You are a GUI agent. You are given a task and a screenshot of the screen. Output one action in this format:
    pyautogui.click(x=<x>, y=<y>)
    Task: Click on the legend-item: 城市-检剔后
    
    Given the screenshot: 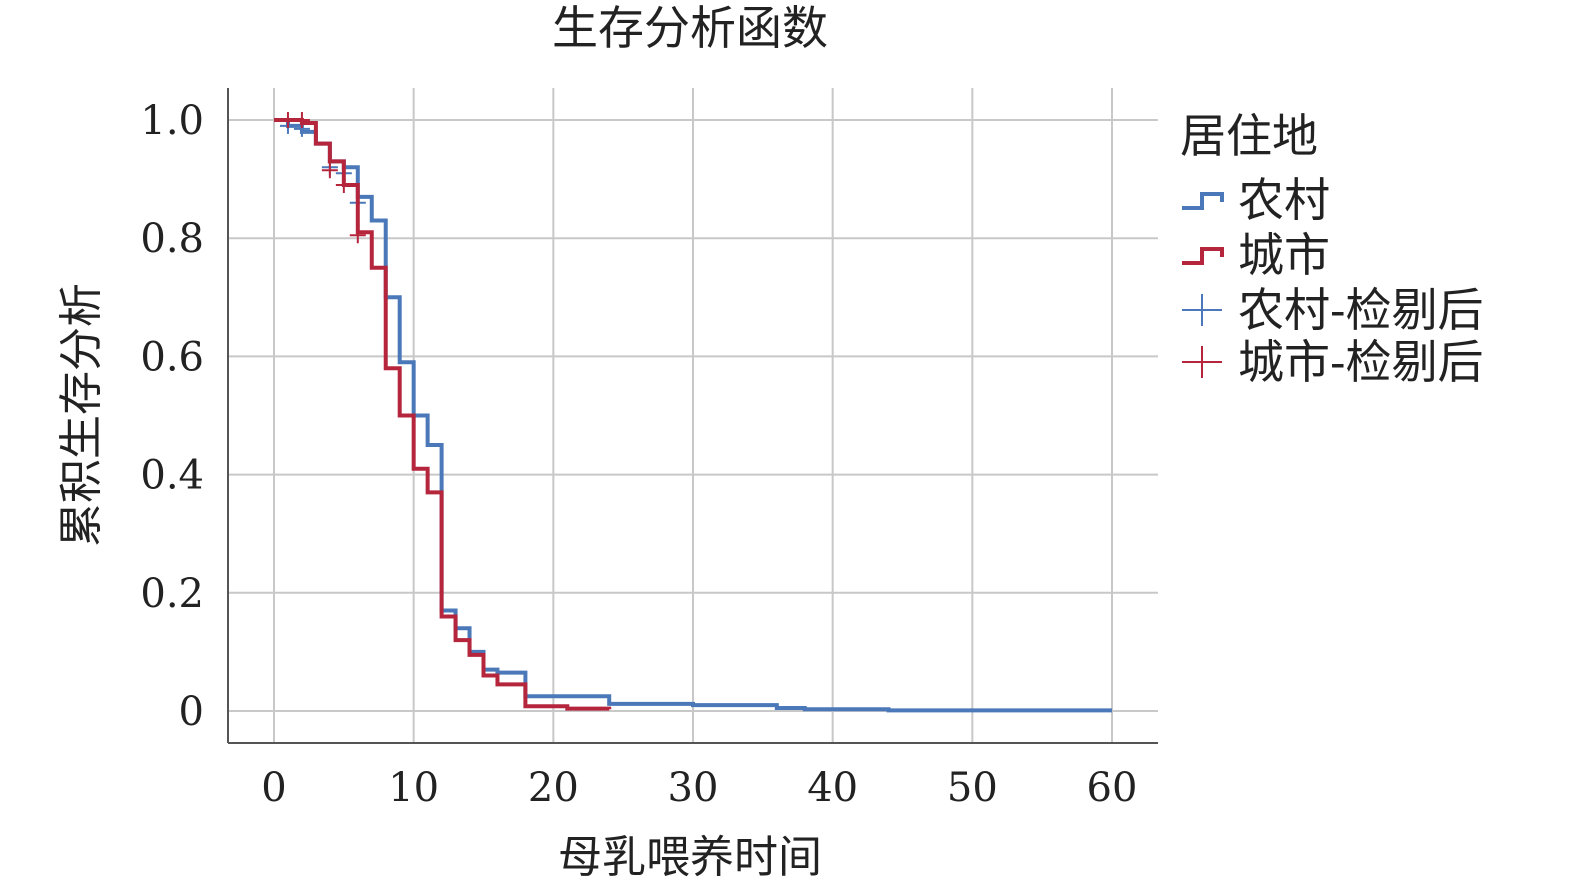 What is the action you would take?
    pyautogui.click(x=1333, y=362)
    